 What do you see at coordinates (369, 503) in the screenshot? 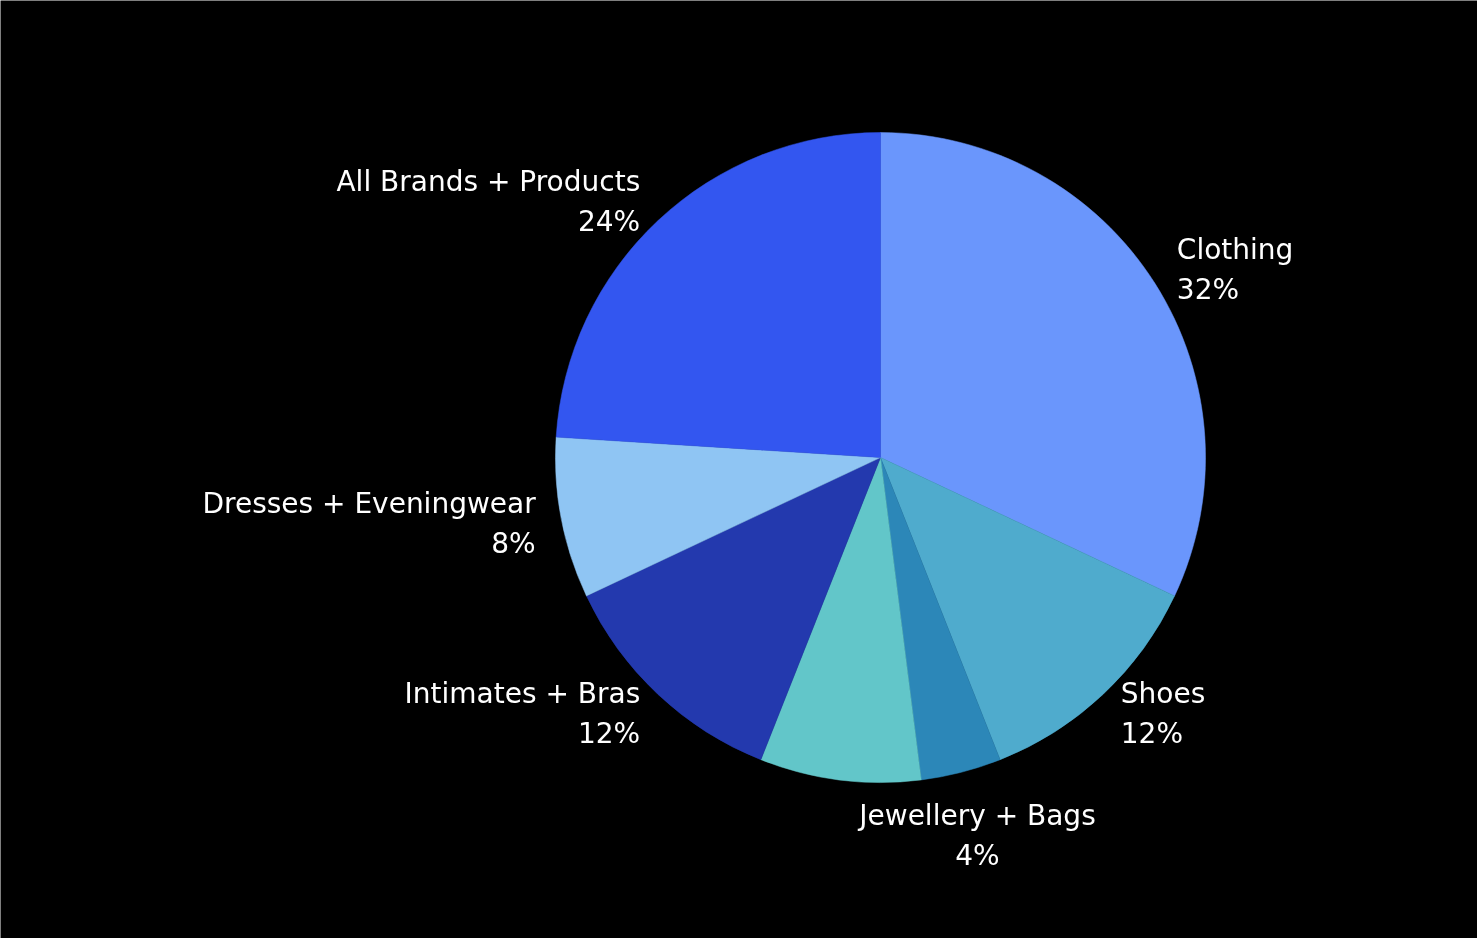
I see `slice-label: Dresses + Eveningwear` at bounding box center [369, 503].